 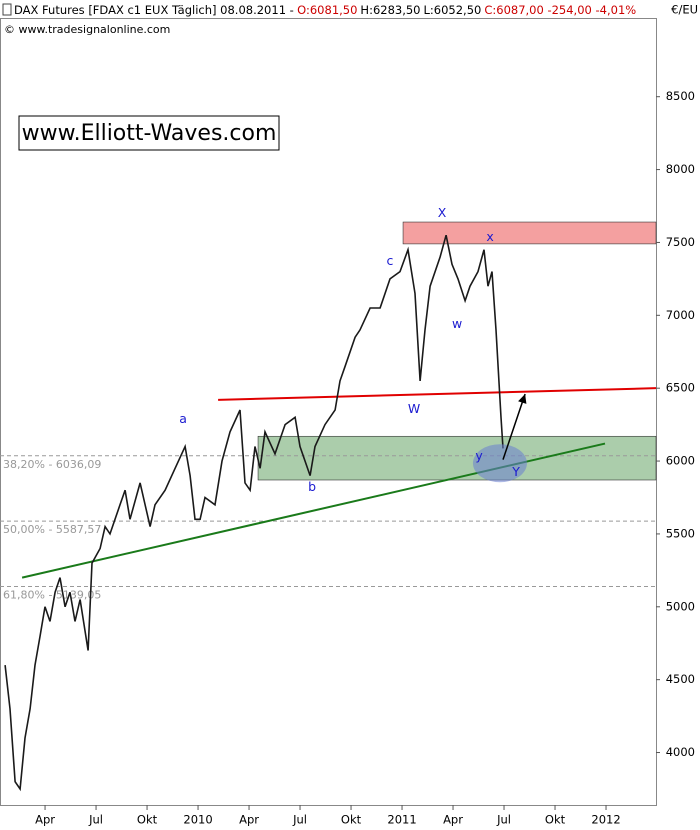 I want to click on source: © www.tradesignalonline.com, so click(x=87, y=29).